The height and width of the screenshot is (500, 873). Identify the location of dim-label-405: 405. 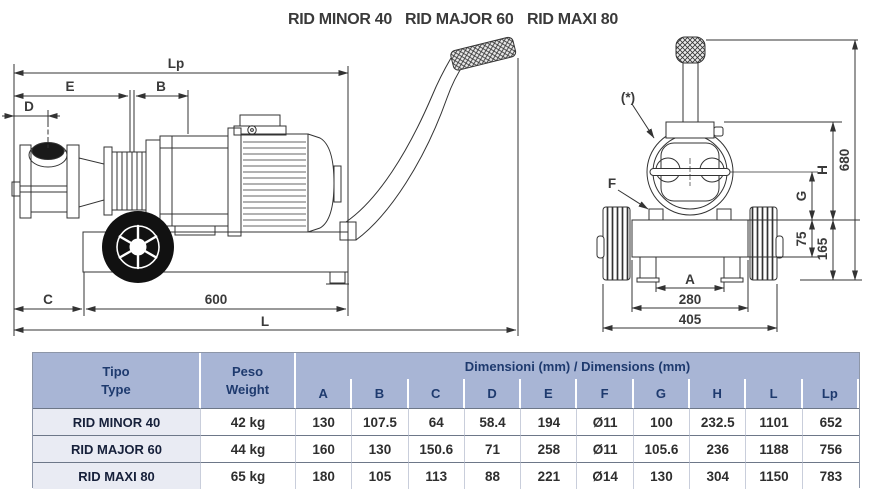
(690, 319).